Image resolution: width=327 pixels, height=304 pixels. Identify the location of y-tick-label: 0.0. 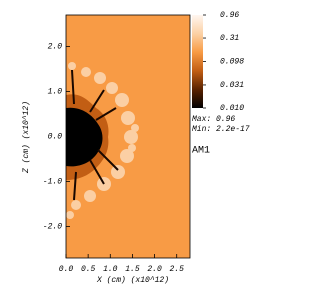
(55, 137).